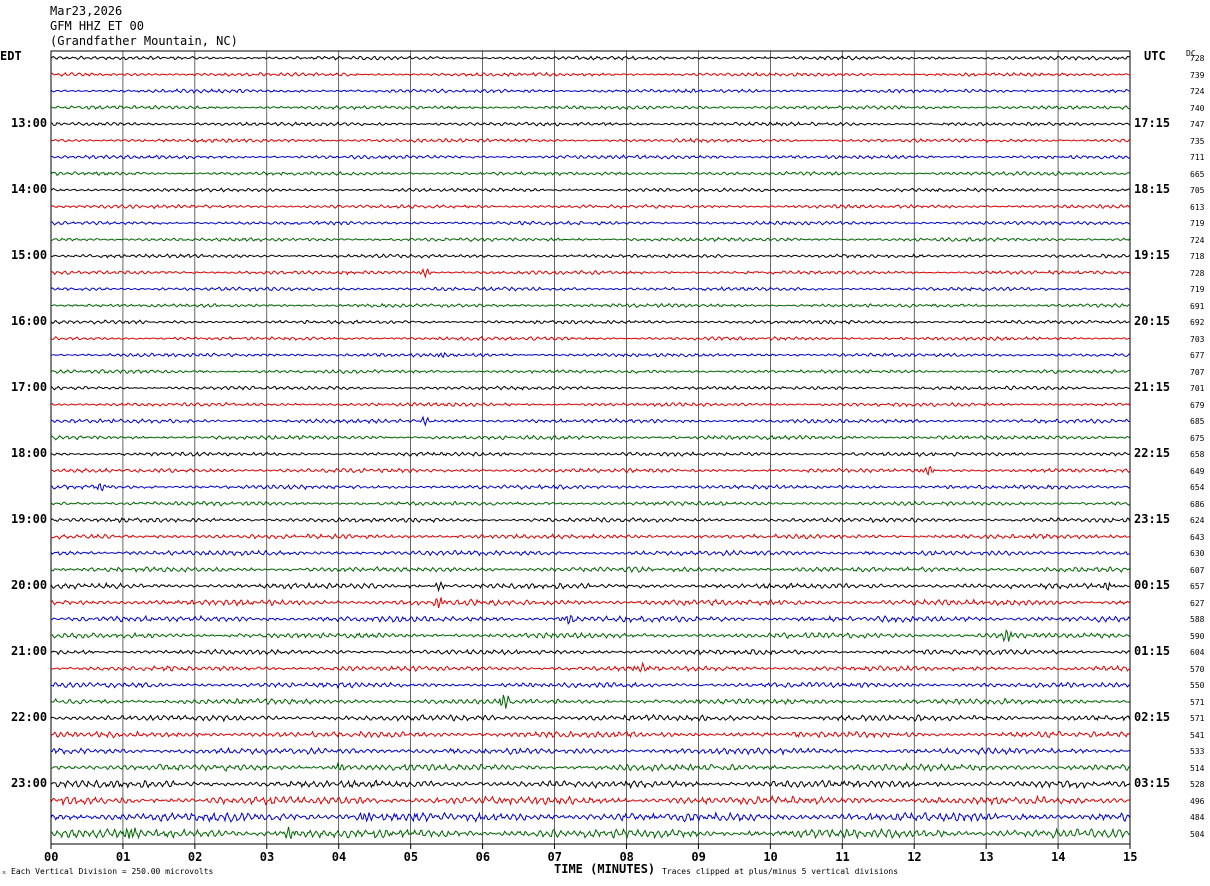 The height and width of the screenshot is (886, 1210). What do you see at coordinates (29, 189) in the screenshot?
I see `edt-hour-label: 14:00` at bounding box center [29, 189].